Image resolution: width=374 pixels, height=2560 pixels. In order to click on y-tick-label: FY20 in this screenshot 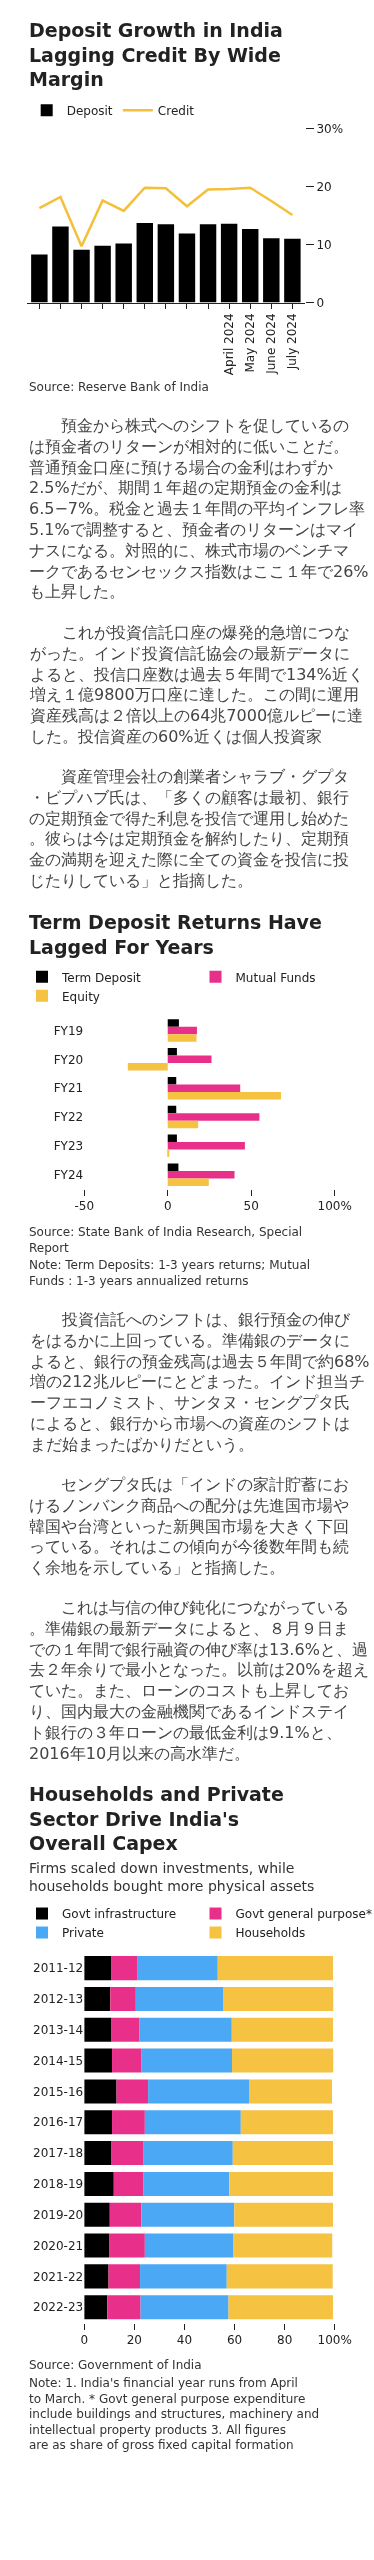, I will do `click(68, 1059)`.